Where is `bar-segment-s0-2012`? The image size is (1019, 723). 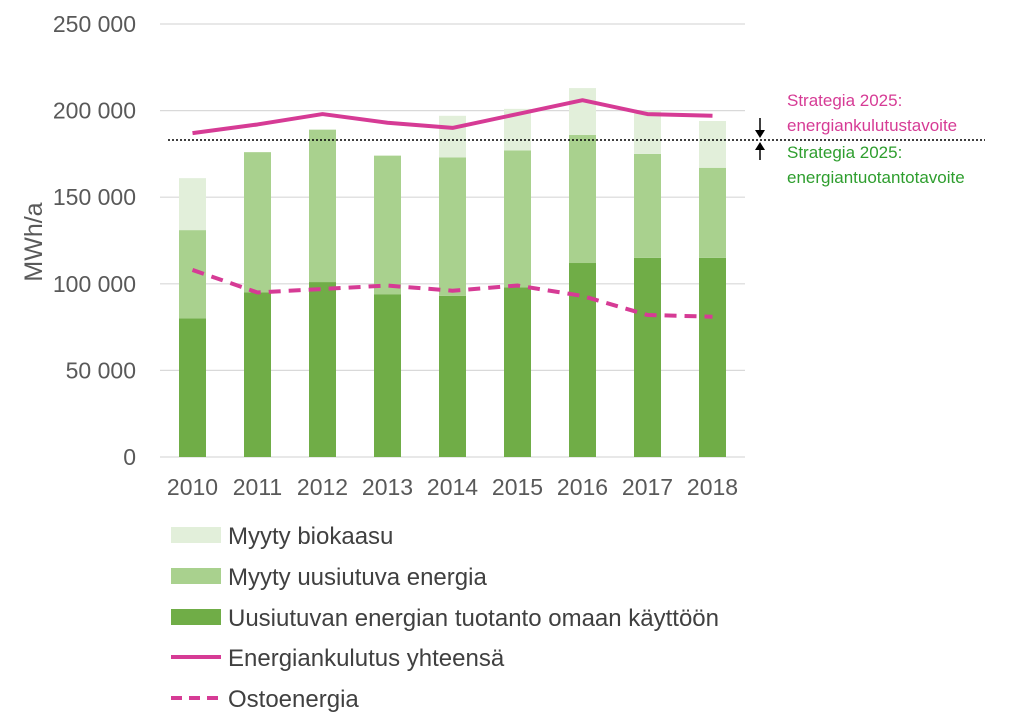 bar-segment-s0-2012 is located at coordinates (322, 369).